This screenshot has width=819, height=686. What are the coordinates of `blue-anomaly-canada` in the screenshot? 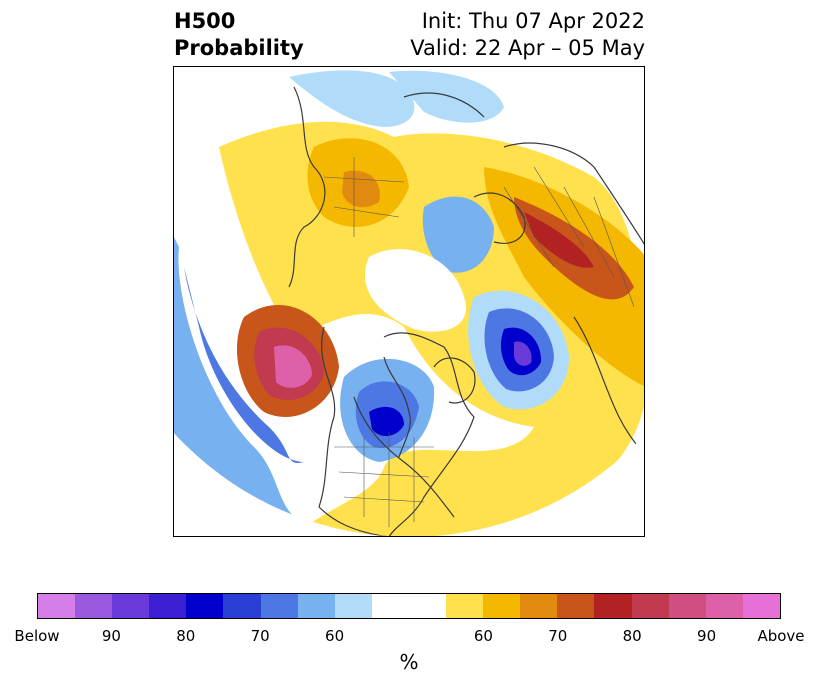 It's located at (387, 410).